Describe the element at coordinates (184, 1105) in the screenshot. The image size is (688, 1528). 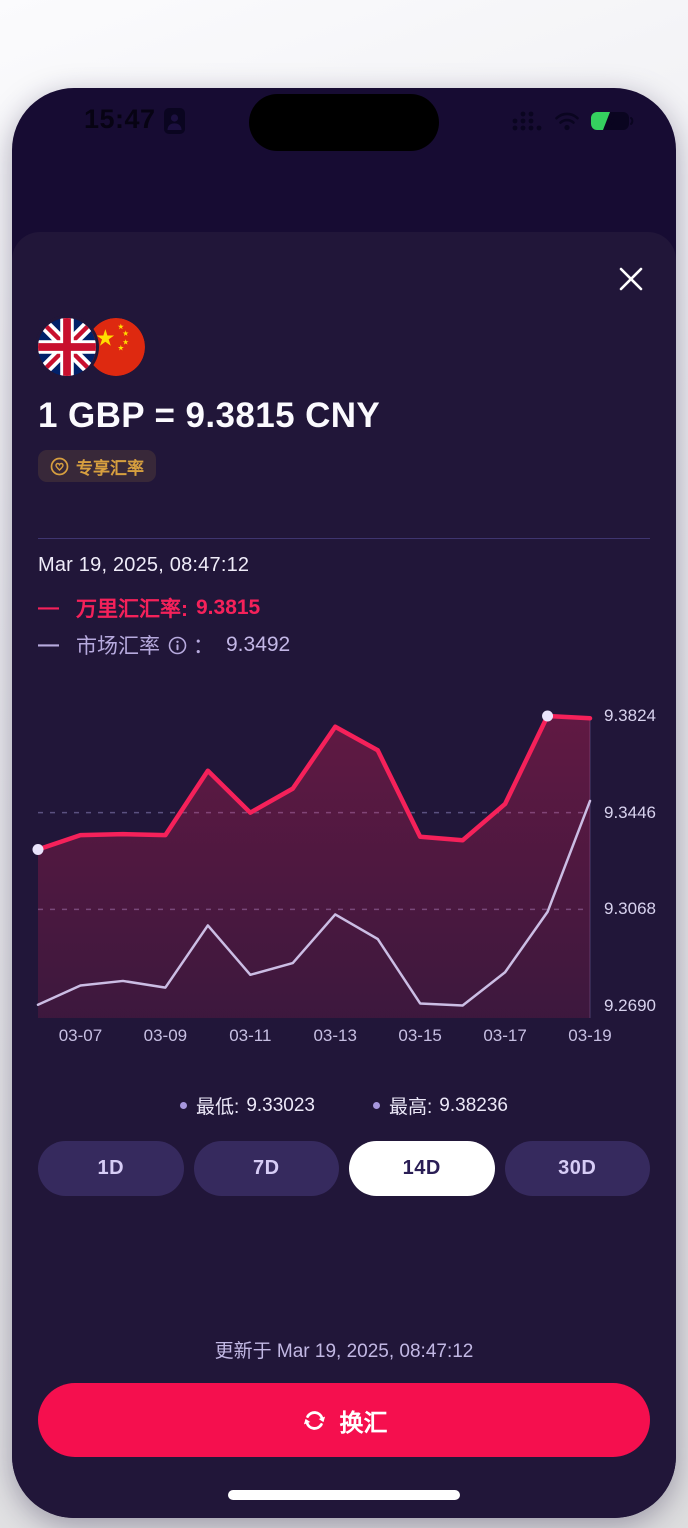
I see `low-bullet-icon` at that location.